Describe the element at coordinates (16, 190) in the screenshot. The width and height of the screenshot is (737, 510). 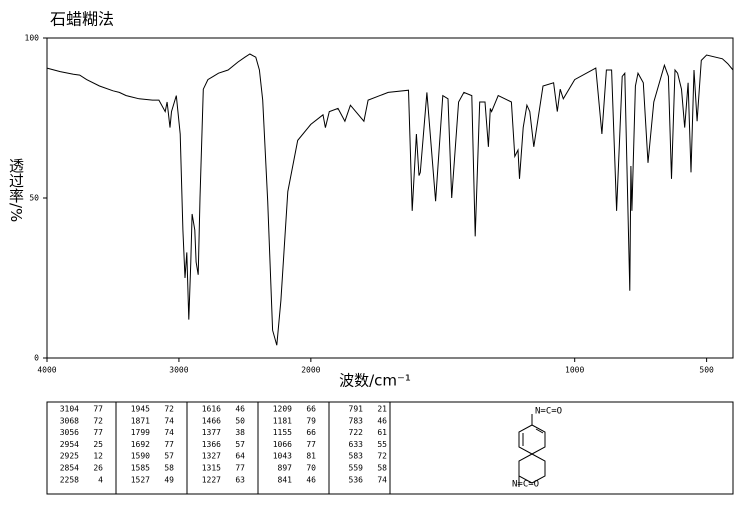
I see `y-axis-label: 透过率/%` at that location.